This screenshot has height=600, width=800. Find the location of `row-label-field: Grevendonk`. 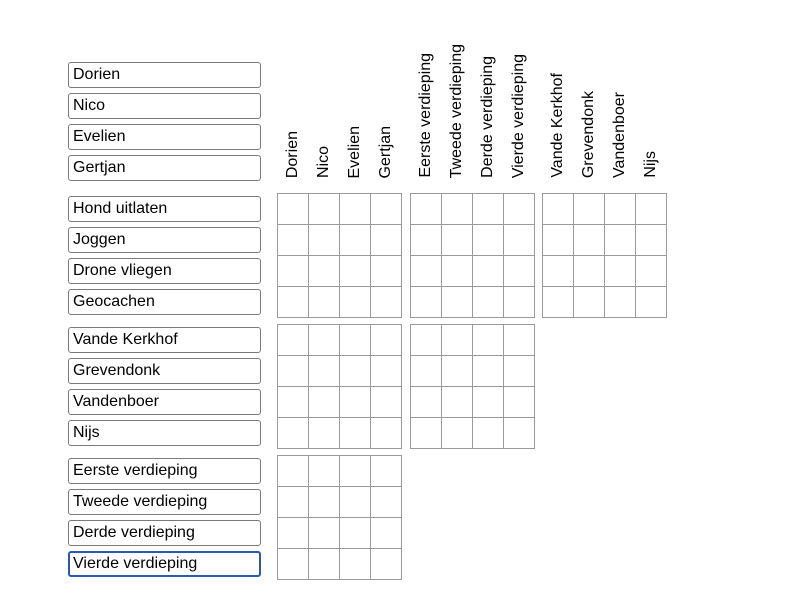

row-label-field: Grevendonk is located at coordinates (164, 371).